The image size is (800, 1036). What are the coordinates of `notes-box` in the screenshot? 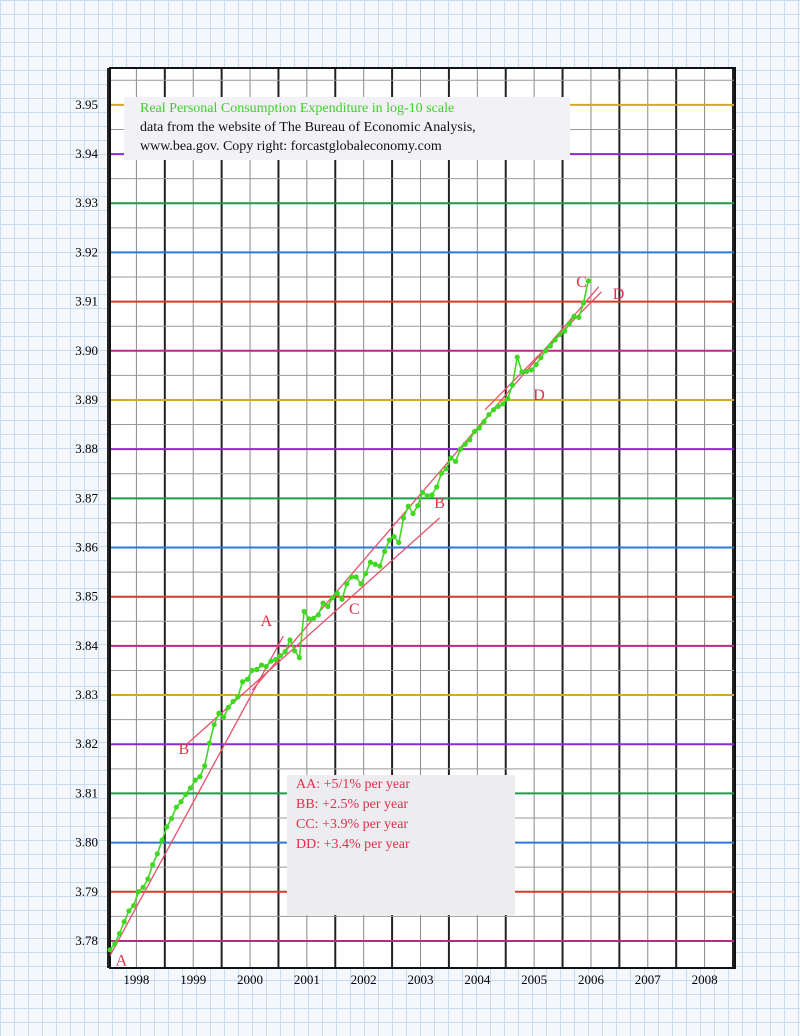 It's located at (401, 845).